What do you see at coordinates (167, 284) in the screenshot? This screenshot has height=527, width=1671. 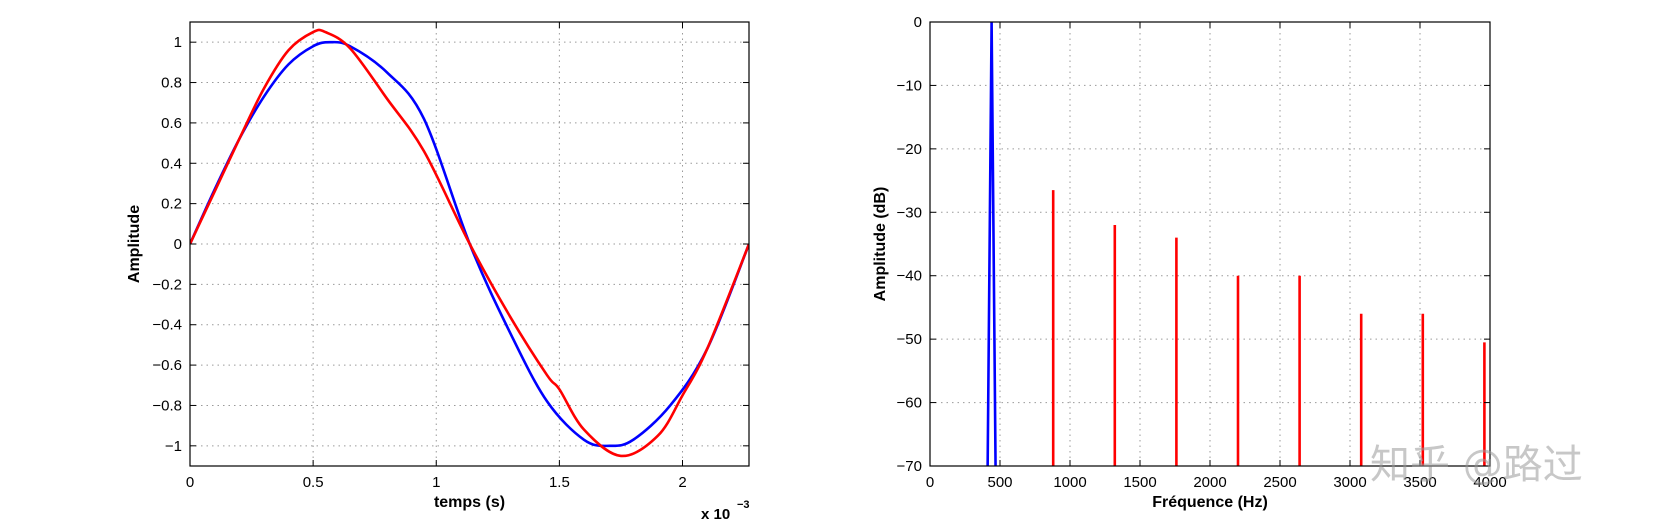 I see `y-tick-label: −0.2` at bounding box center [167, 284].